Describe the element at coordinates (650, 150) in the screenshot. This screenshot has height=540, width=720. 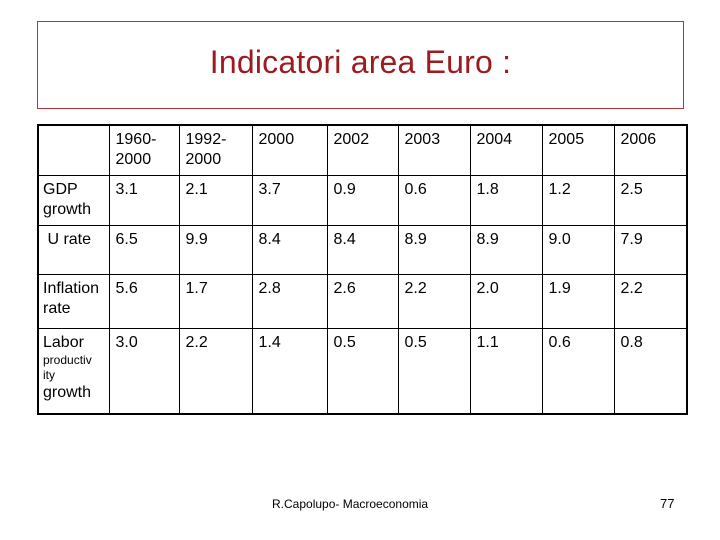
I see `header-cell: 2006` at that location.